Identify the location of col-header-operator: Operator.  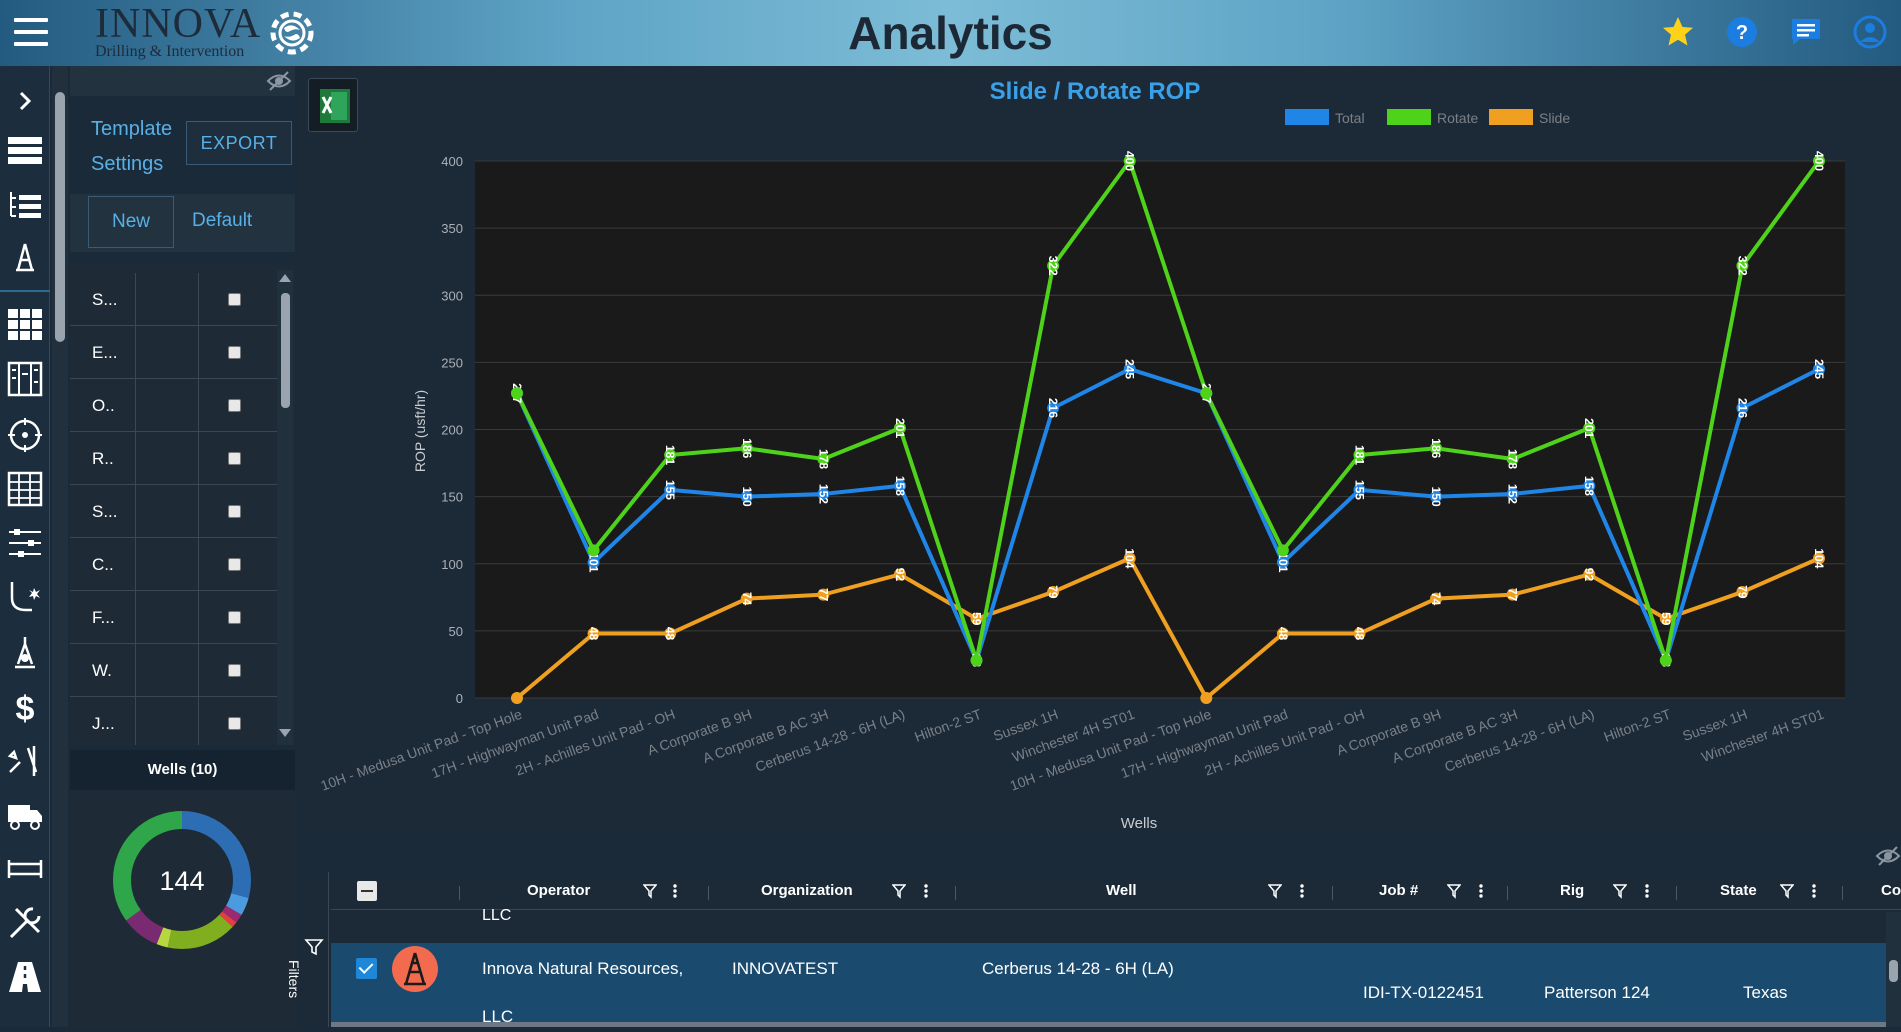
(559, 890).